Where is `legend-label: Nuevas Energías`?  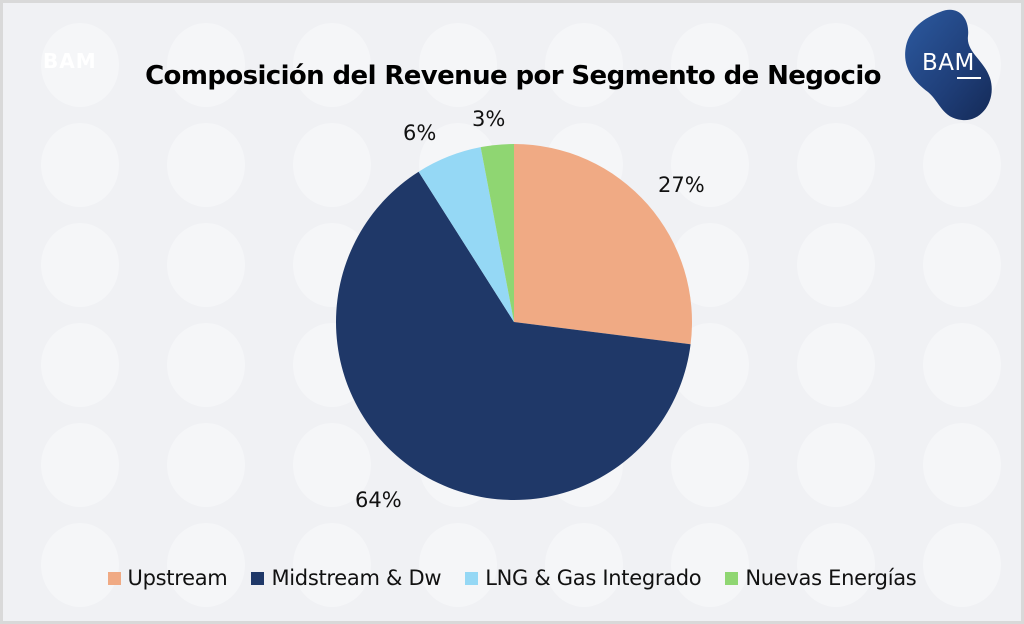 legend-label: Nuevas Energías is located at coordinates (831, 578).